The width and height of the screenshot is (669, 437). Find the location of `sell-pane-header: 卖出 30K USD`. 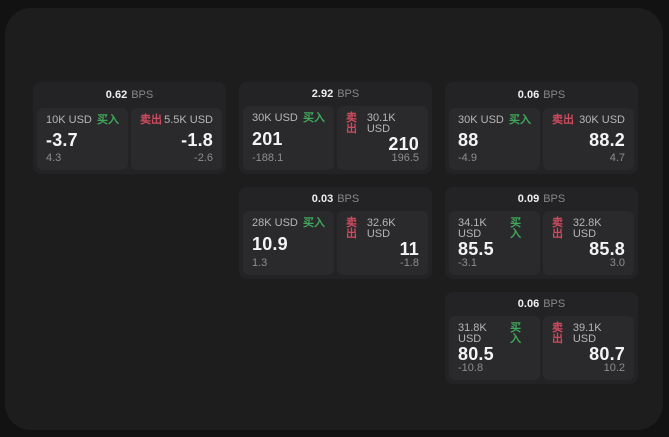

sell-pane-header: 卖出 30K USD is located at coordinates (588, 120).